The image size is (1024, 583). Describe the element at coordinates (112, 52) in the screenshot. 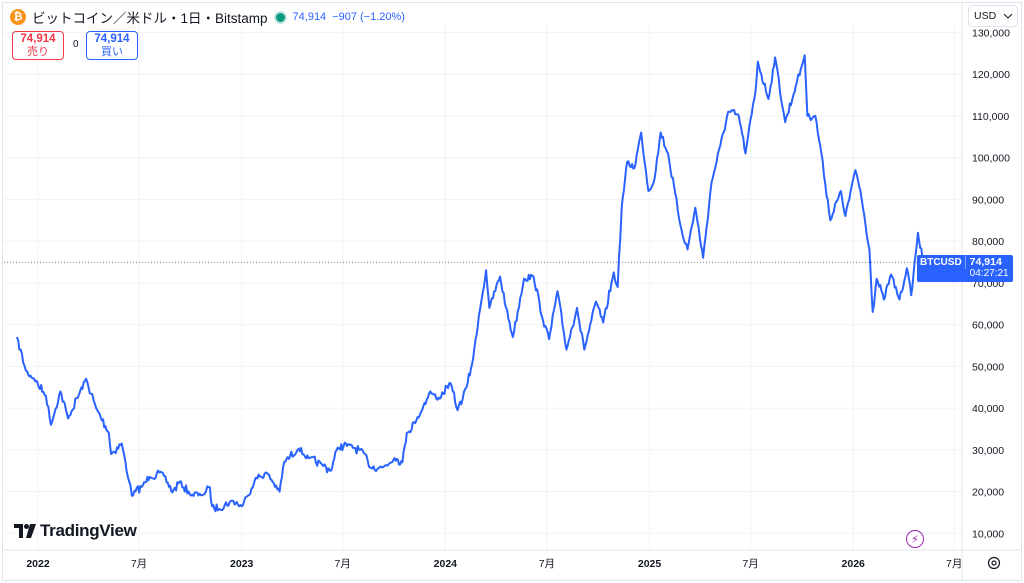

I see `buy-label: 買い` at that location.